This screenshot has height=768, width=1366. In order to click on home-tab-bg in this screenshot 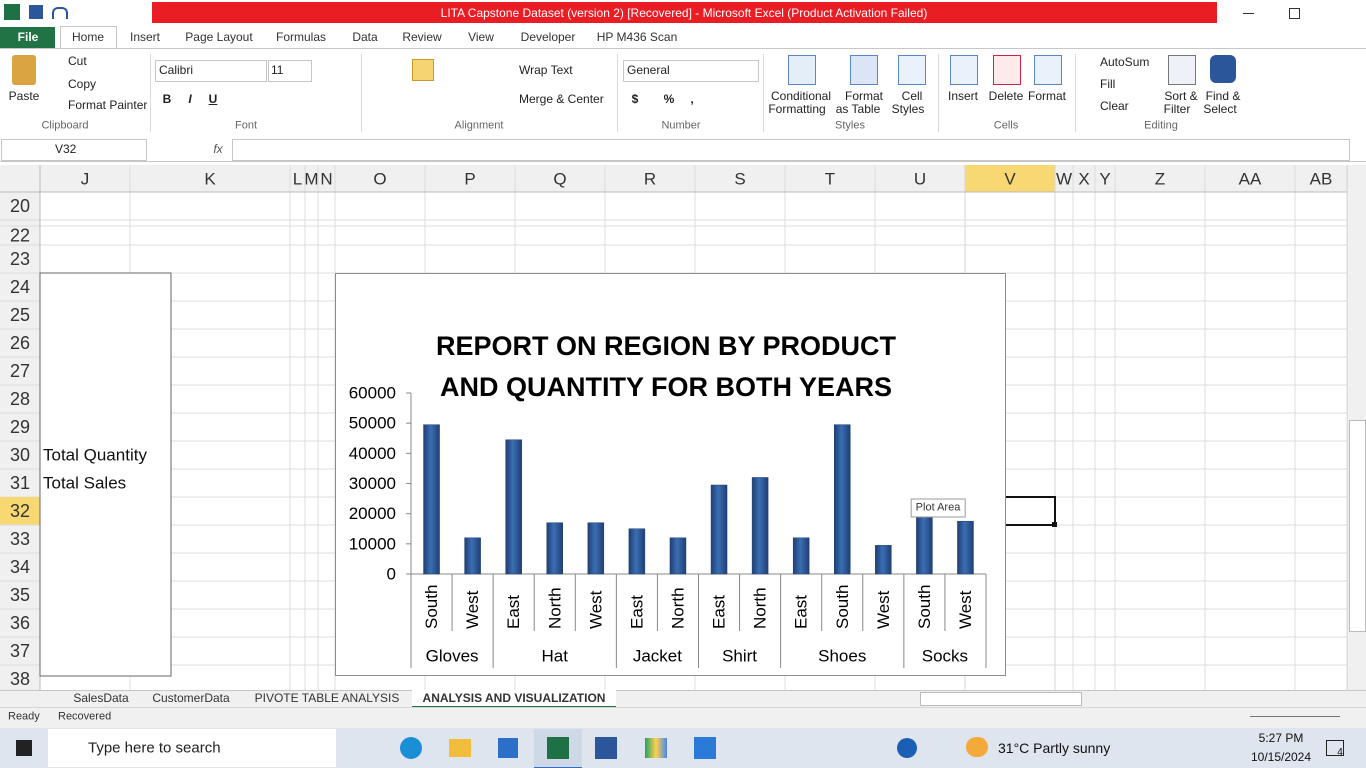, I will do `click(88, 38)`.